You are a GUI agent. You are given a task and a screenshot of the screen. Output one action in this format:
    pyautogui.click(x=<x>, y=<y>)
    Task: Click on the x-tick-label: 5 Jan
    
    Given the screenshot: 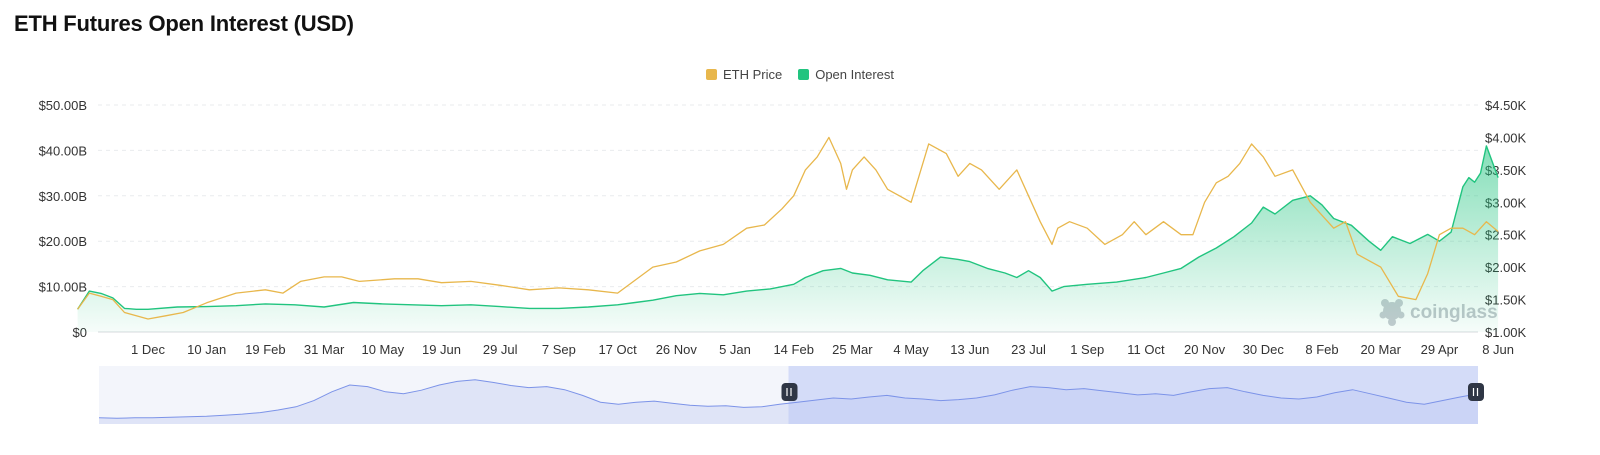 What is the action you would take?
    pyautogui.click(x=735, y=349)
    